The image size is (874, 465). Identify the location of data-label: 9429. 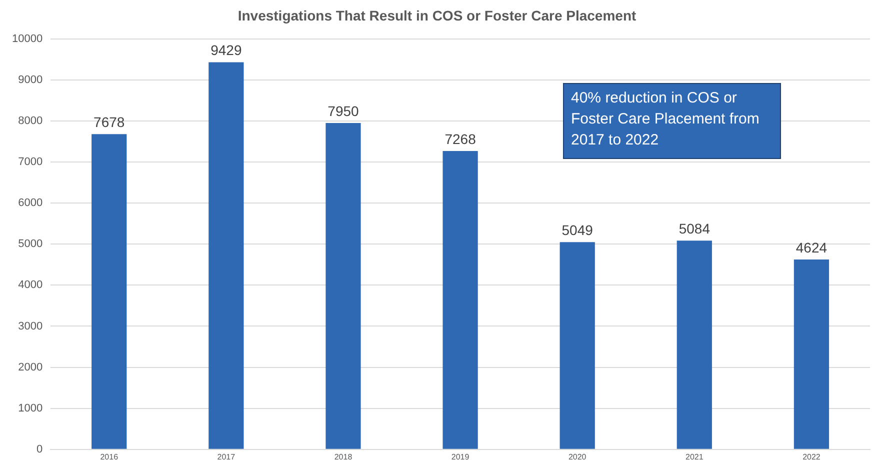
(226, 50).